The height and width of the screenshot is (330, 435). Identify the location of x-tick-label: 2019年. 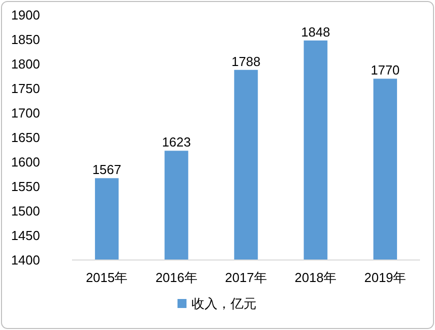
(385, 277).